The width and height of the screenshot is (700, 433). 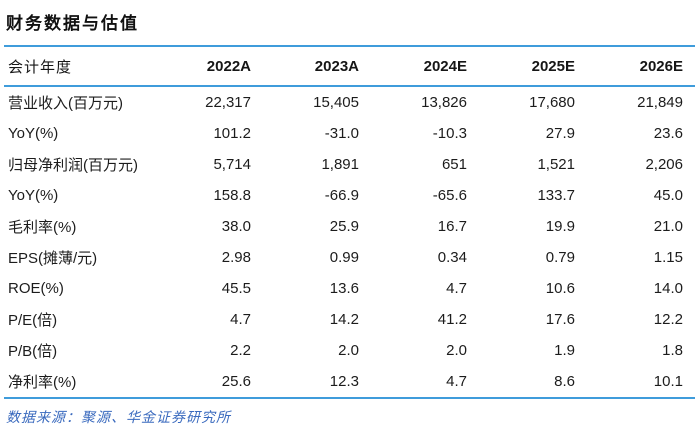 I want to click on value-cell: -10.3, so click(x=449, y=133).